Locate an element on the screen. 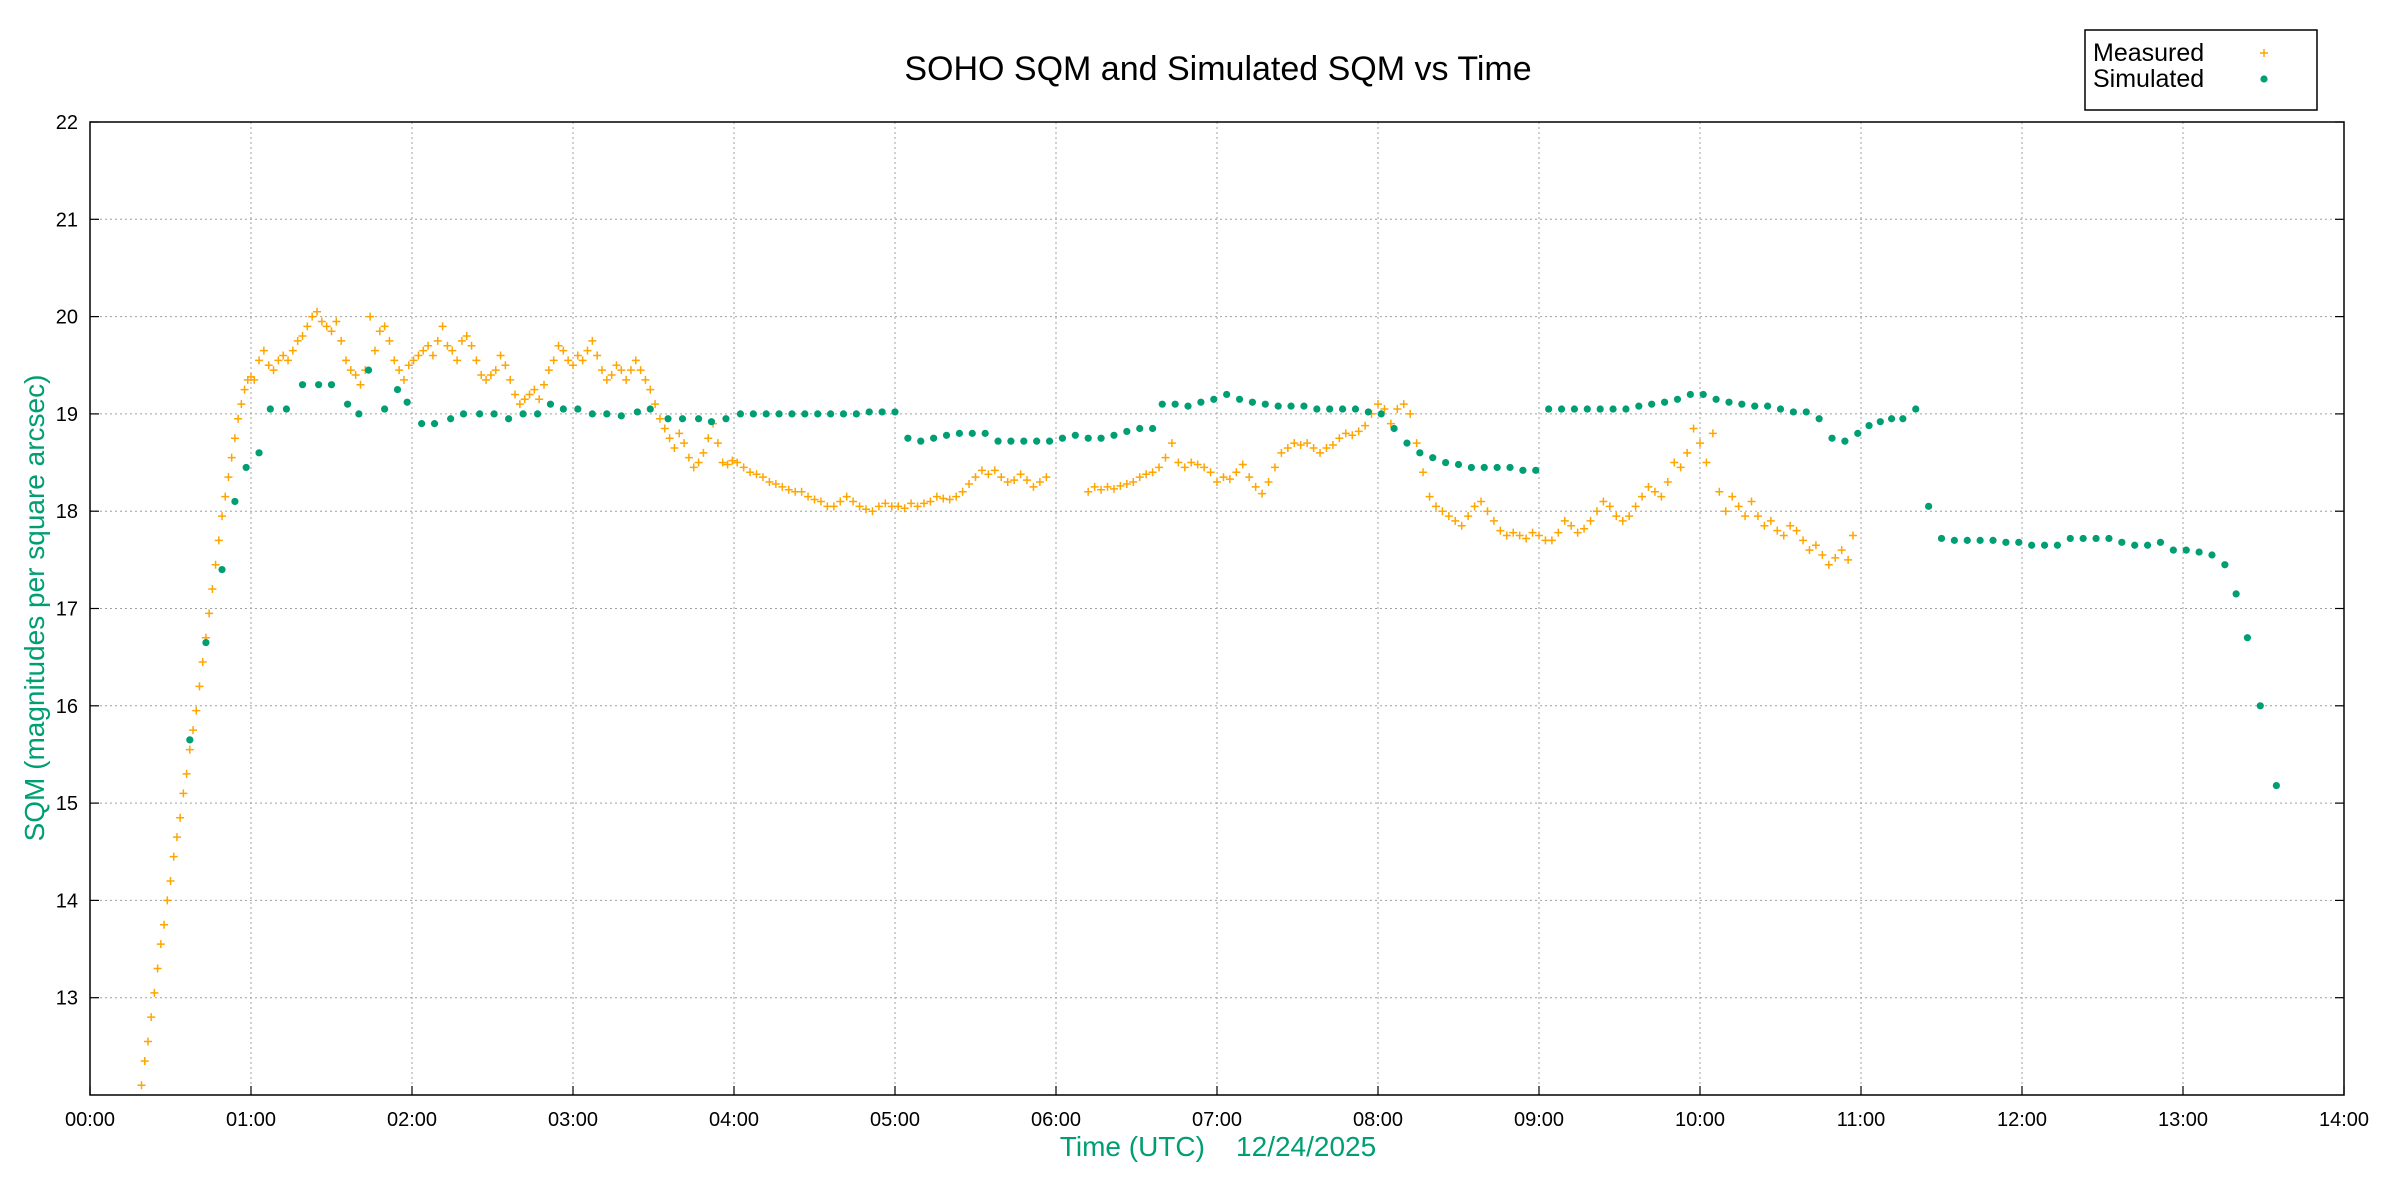 This screenshot has width=2400, height=1200. y-tick-label: 13 is located at coordinates (67, 999).